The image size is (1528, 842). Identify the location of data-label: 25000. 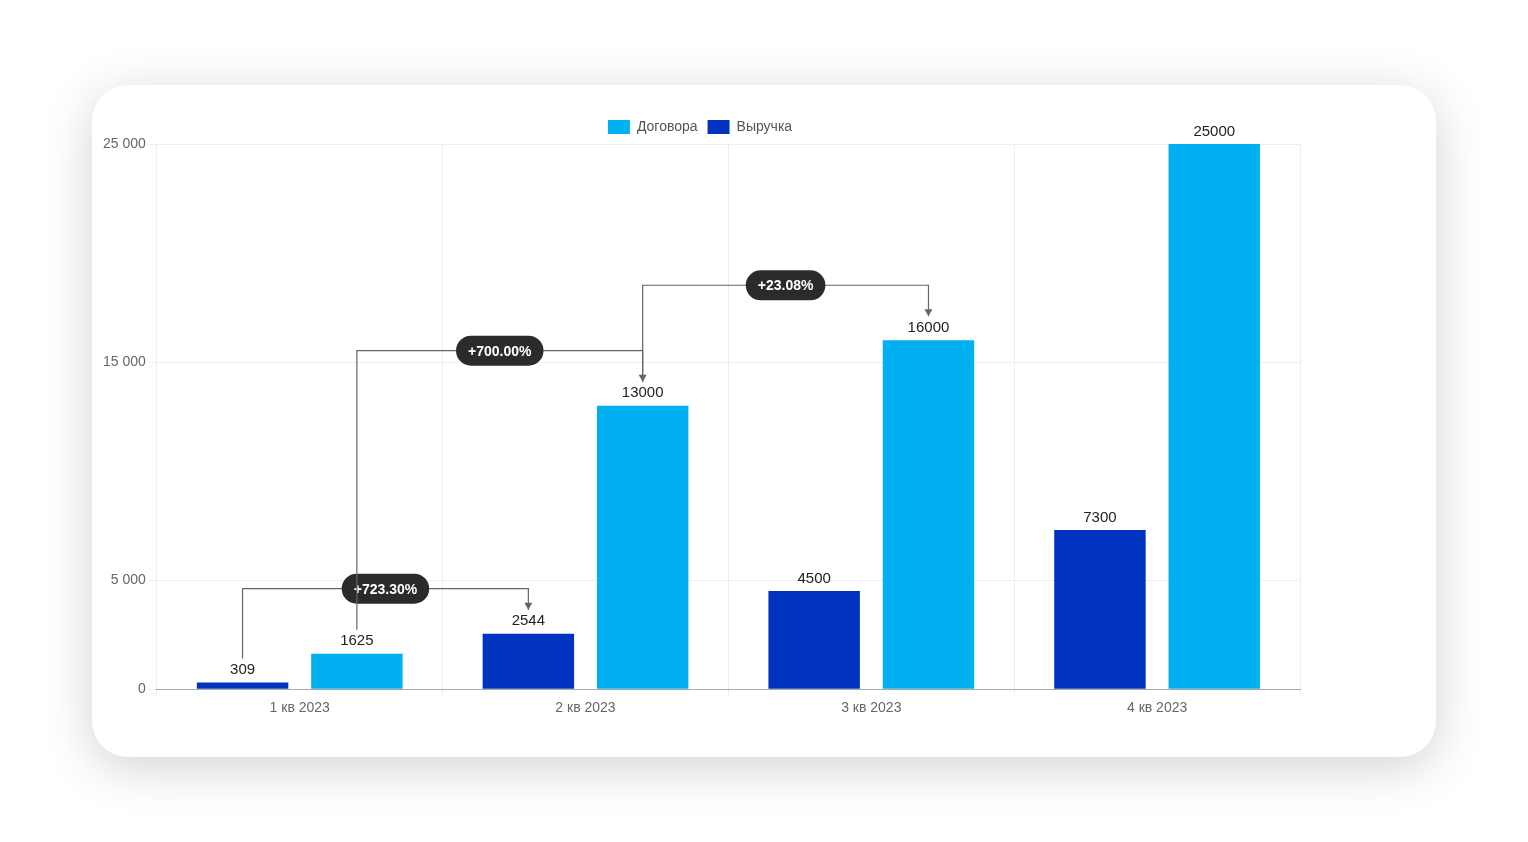
(1214, 130).